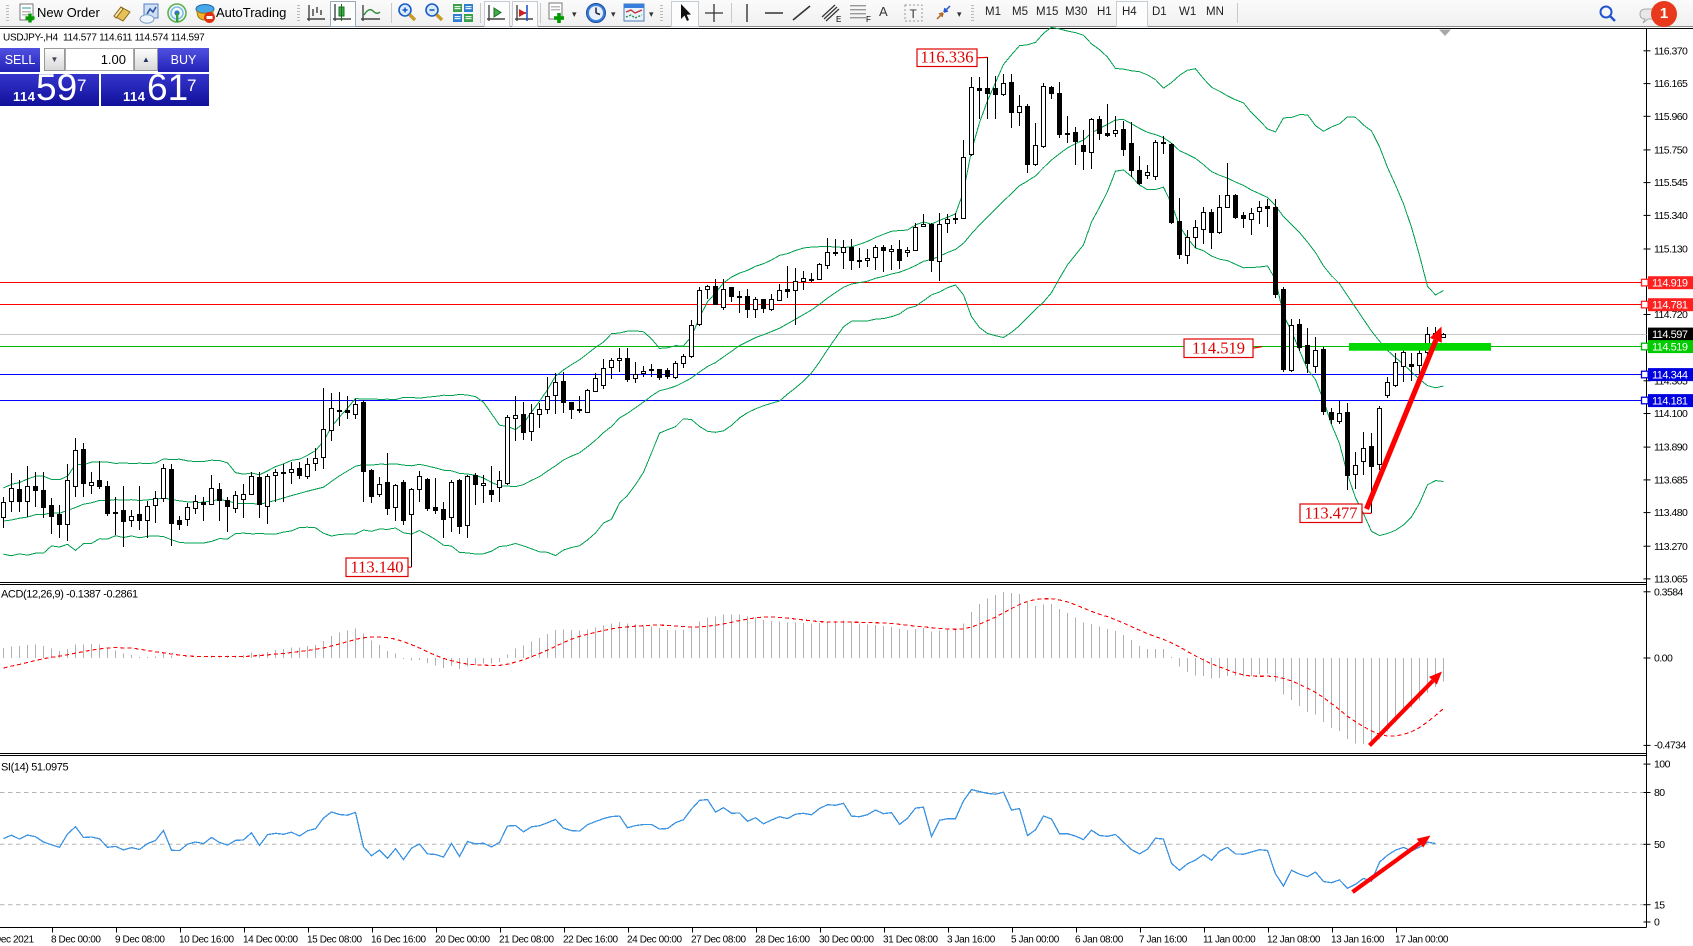 The height and width of the screenshot is (946, 1693). I want to click on svg-text: 10 Dec 16:00, so click(207, 940).